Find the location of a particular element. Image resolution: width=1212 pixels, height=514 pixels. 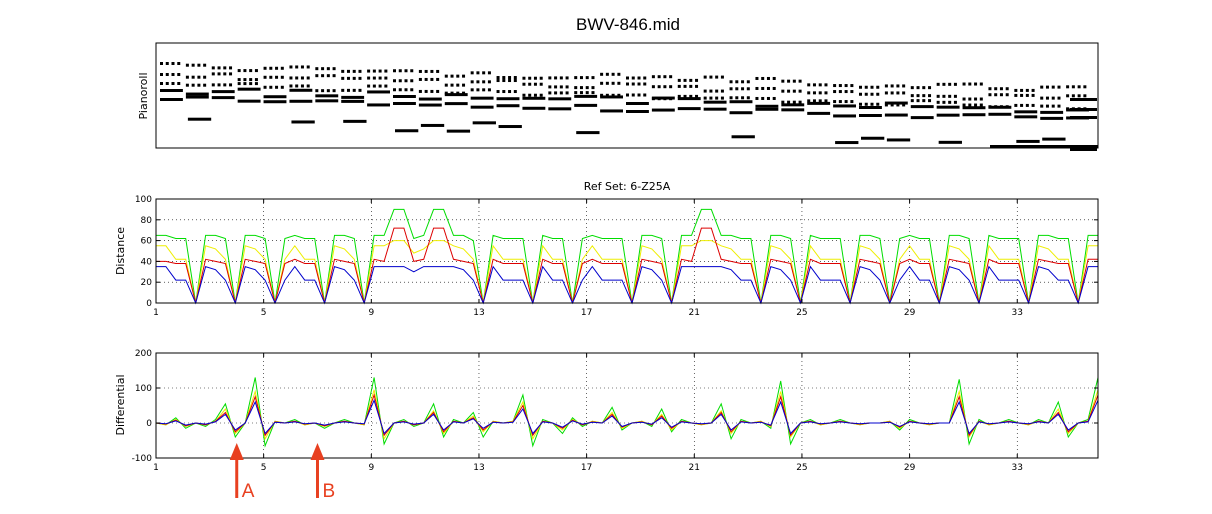

distance-ytick-label: 40 is located at coordinates (147, 262).